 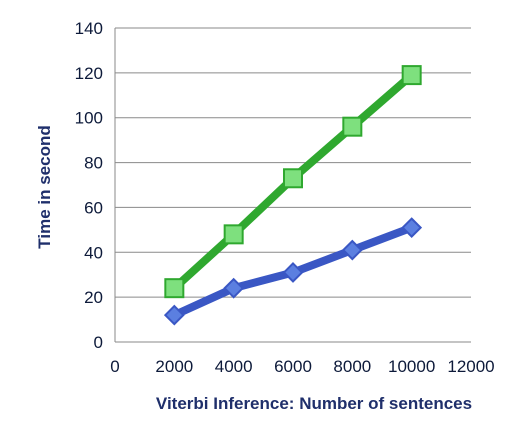 What do you see at coordinates (314, 403) in the screenshot?
I see `x-axis-title: Viterbi Inference: Number of sentences` at bounding box center [314, 403].